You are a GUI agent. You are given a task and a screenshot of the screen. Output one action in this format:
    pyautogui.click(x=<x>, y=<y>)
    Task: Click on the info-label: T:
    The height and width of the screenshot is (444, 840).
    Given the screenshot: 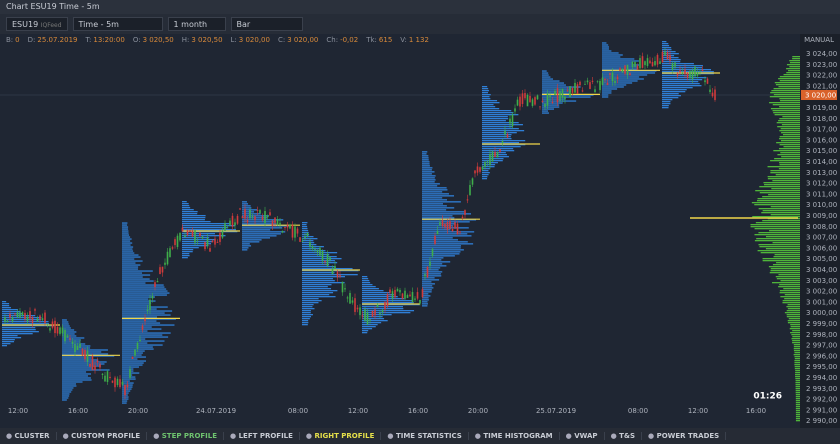 What is the action you would take?
    pyautogui.click(x=88, y=40)
    